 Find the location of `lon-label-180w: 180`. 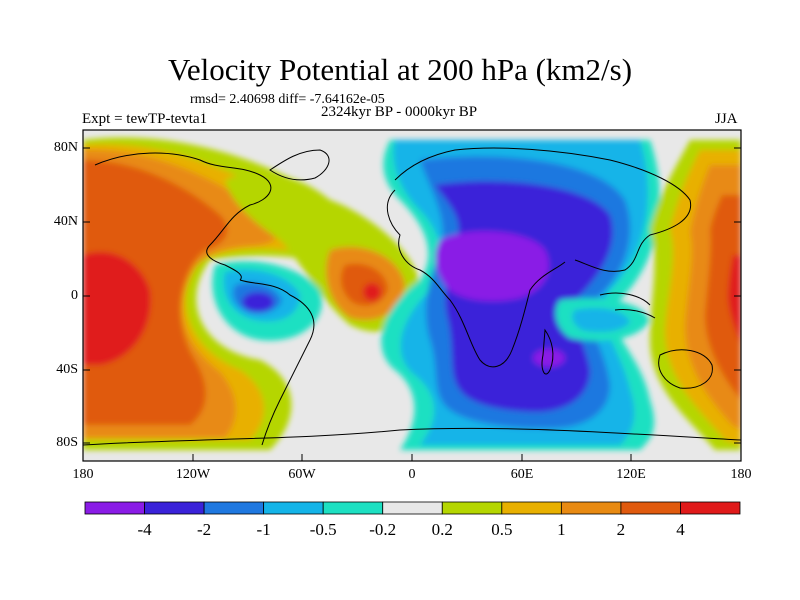

lon-label-180w: 180 is located at coordinates (83, 474).